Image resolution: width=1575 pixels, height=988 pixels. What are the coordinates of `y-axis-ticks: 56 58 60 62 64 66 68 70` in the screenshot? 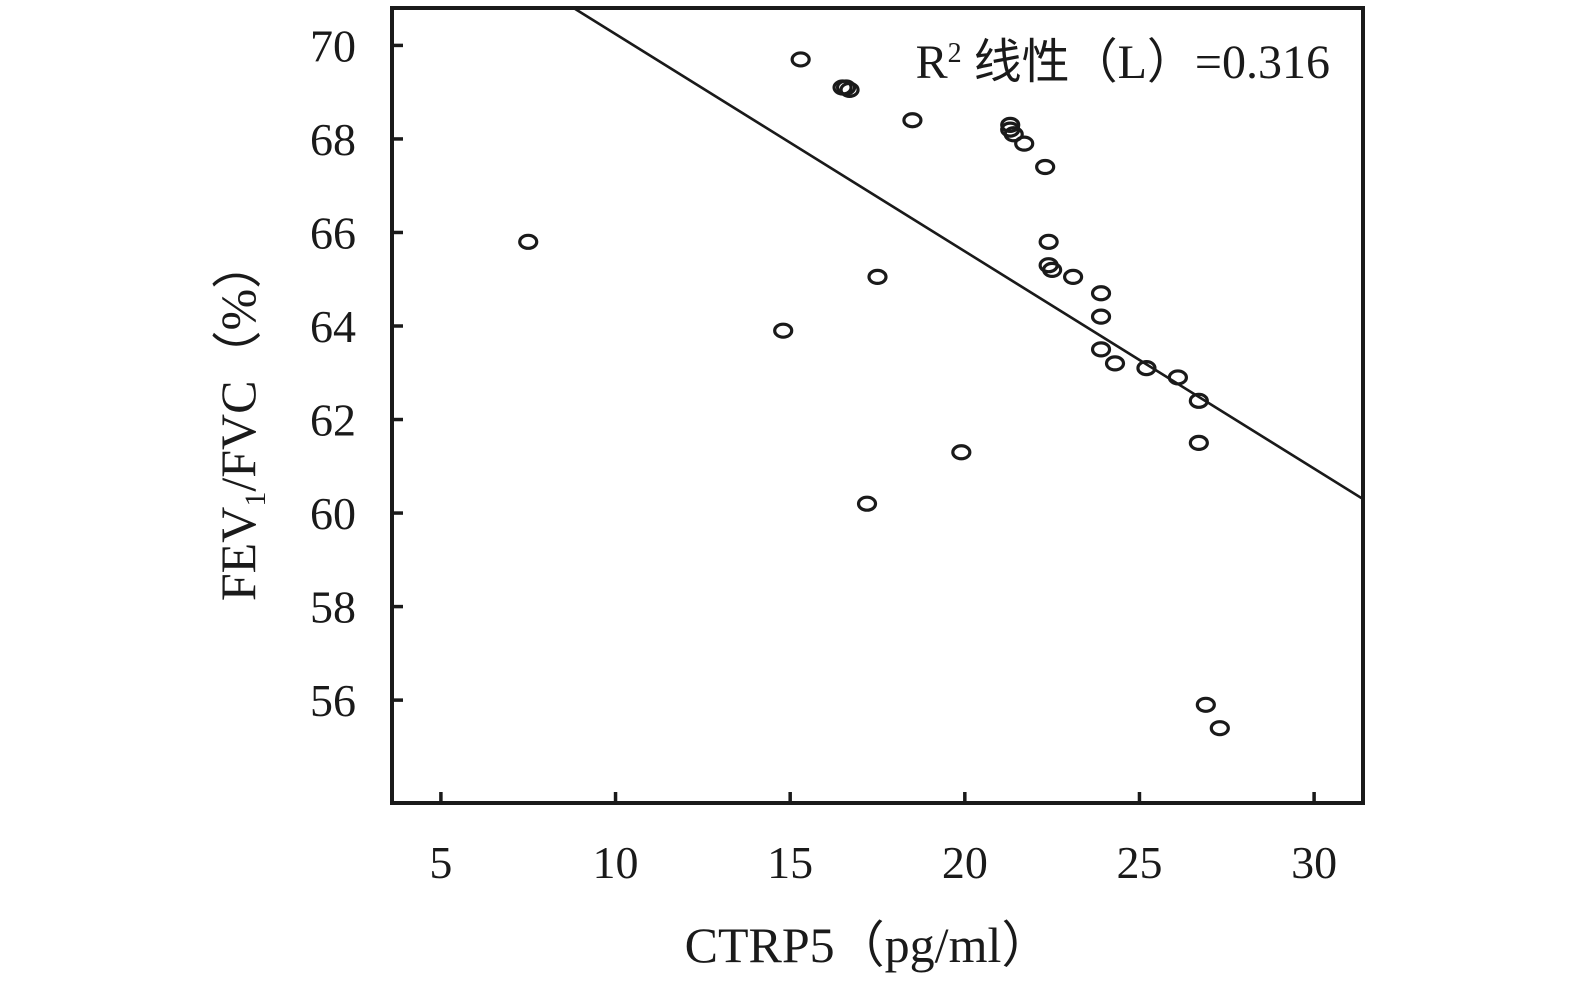 It's located at (356, 373).